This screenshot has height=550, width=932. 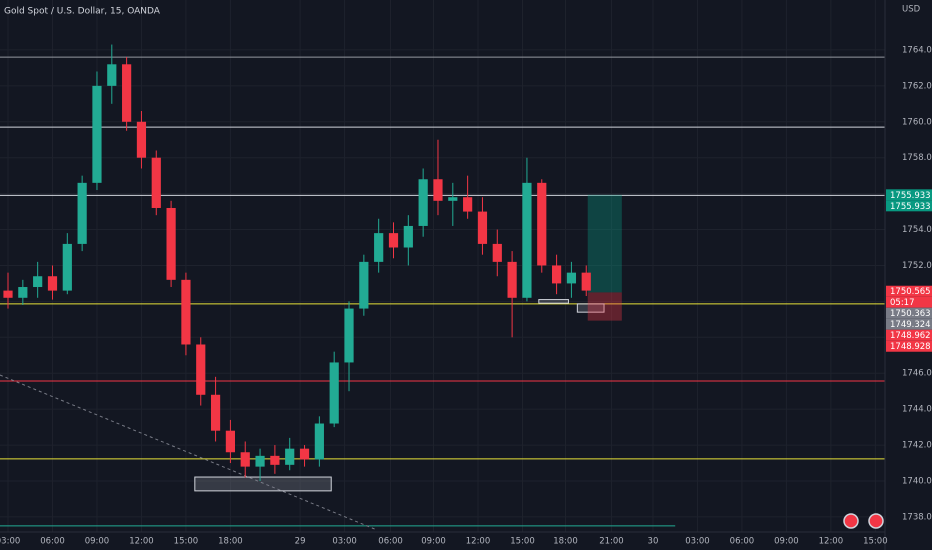 What do you see at coordinates (917, 86) in the screenshot?
I see `y-tick-label: 1762.000` at bounding box center [917, 86].